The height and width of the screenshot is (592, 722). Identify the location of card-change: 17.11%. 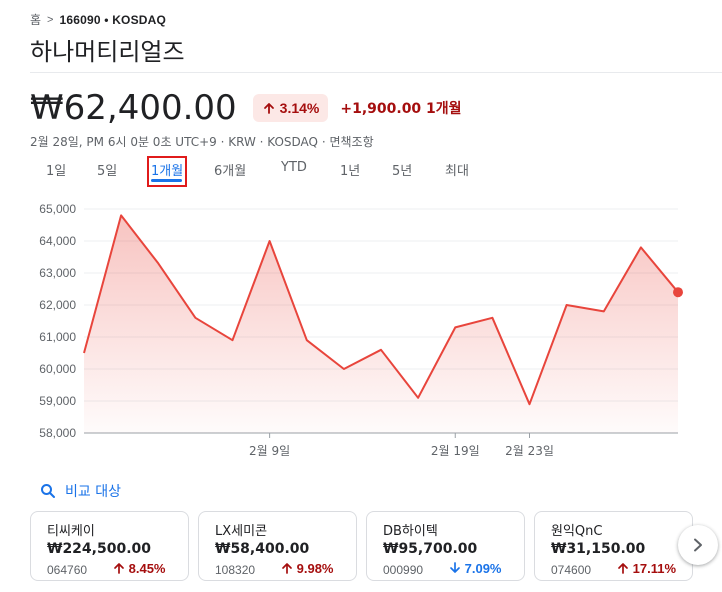
(646, 568).